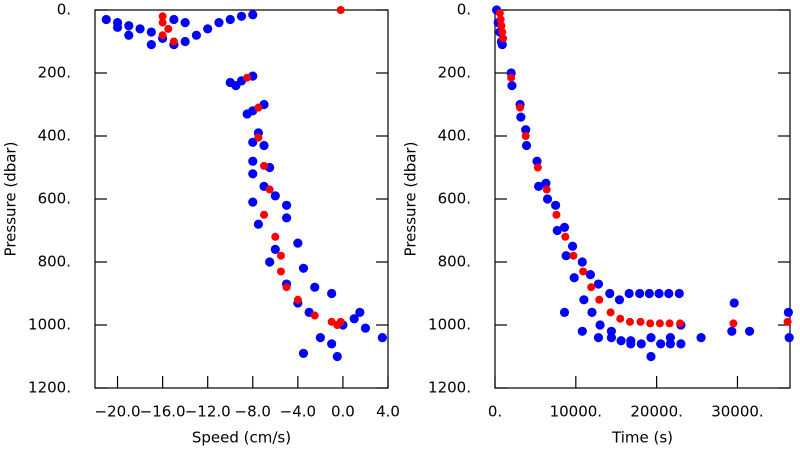 This screenshot has width=800, height=450. I want to click on x-tick-label: −16.0, so click(163, 412).